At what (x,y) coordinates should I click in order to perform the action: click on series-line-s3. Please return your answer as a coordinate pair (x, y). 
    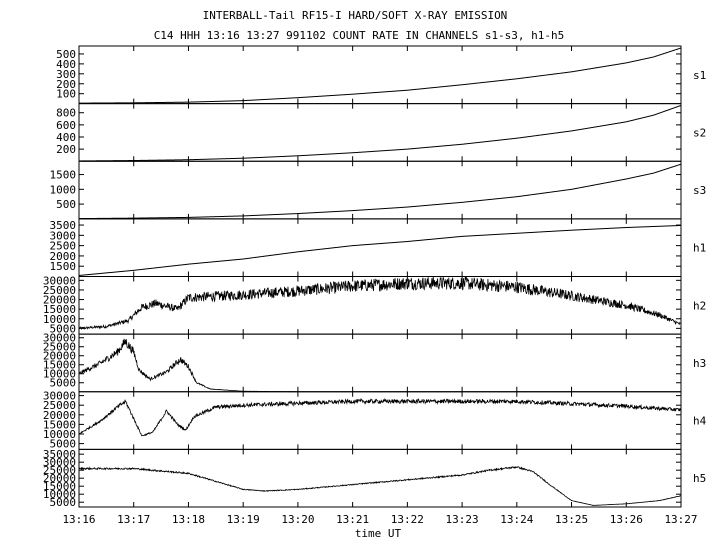
    Looking at the image, I should click on (380, 191).